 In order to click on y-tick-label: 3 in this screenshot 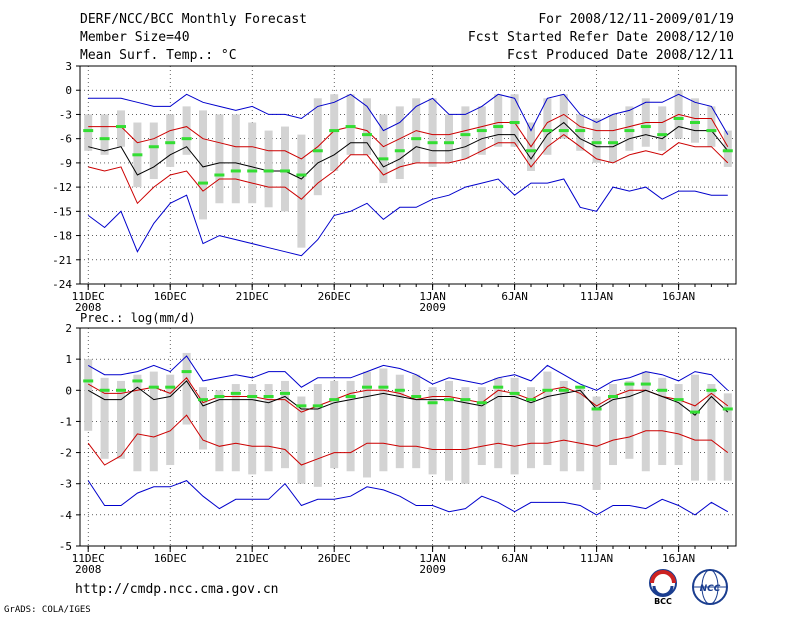, I will do `click(68, 66)`.